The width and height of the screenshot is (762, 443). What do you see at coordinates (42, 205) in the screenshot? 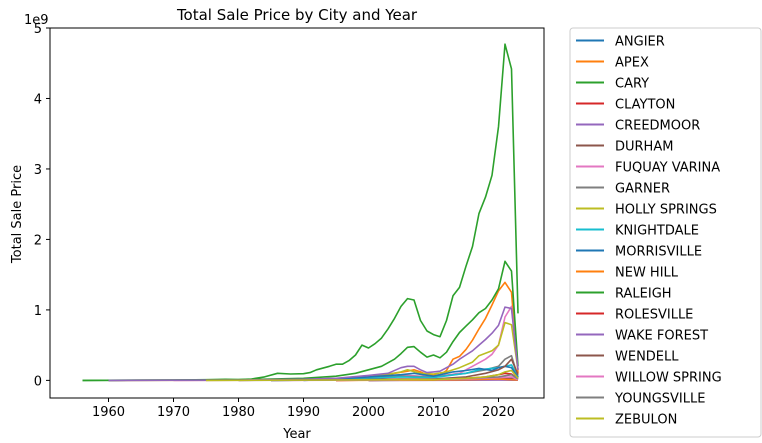
I see `y-axis-ticks: 0 1 2 3 4 5` at bounding box center [42, 205].